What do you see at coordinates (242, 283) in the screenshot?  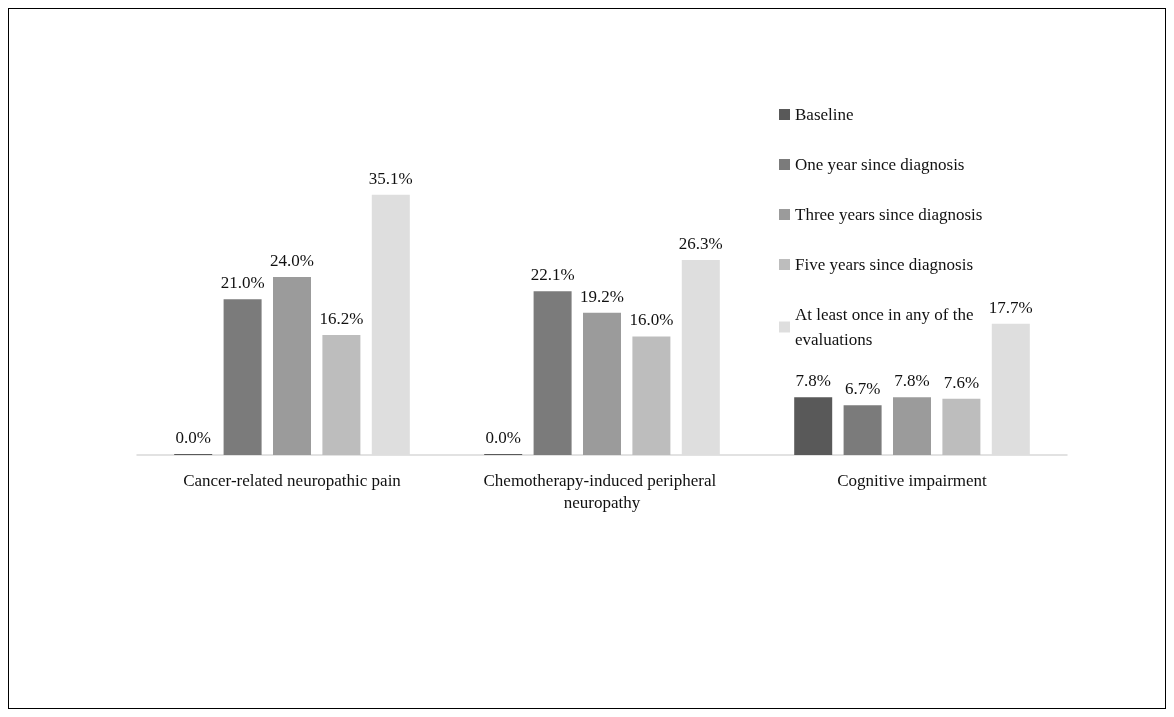 I see `data-label: 21.0%` at bounding box center [242, 283].